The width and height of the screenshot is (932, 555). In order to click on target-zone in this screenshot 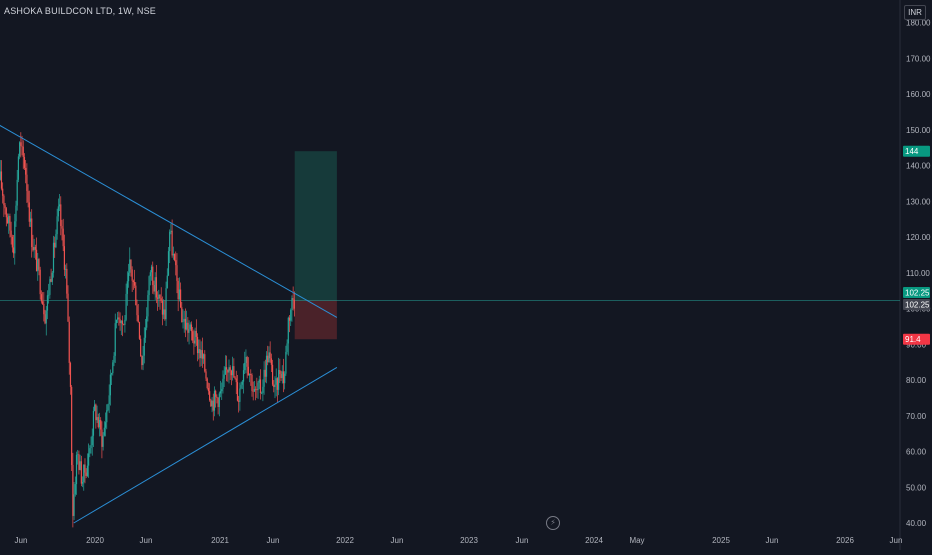, I will do `click(315, 226)`.